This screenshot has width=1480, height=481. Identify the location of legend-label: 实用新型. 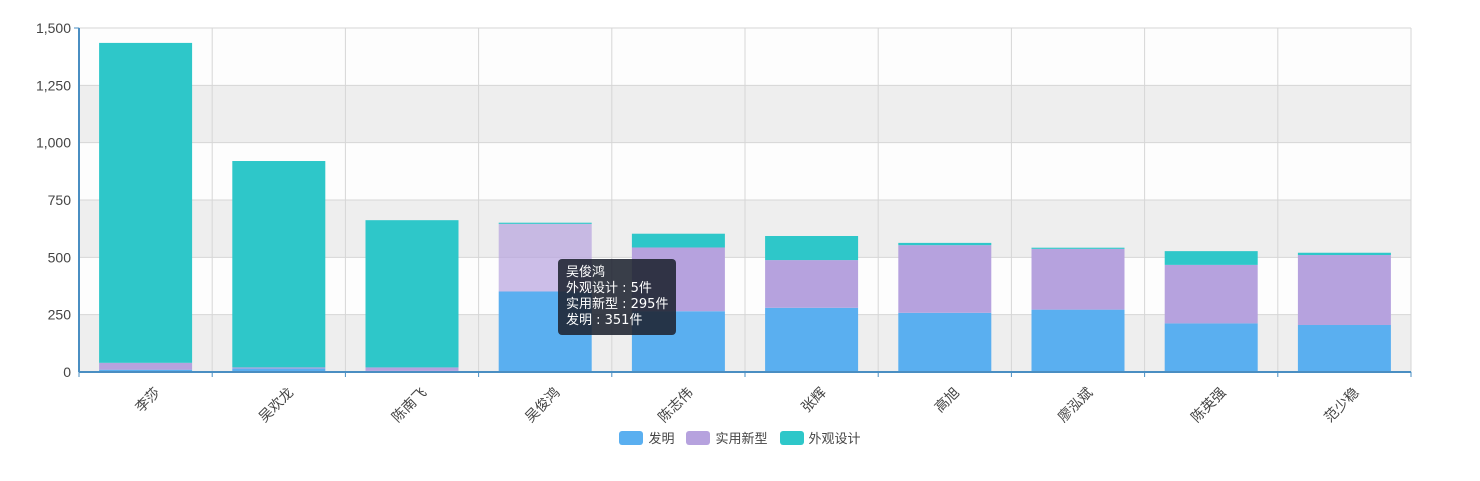
(741, 439).